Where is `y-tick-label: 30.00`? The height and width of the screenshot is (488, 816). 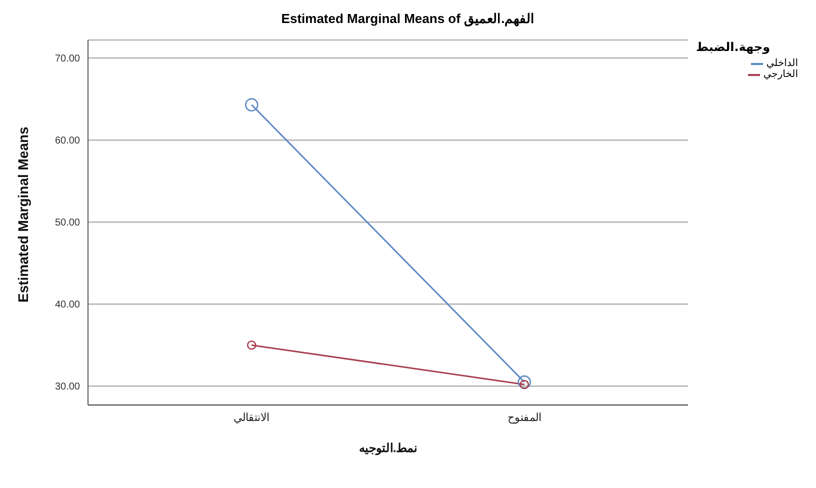 y-tick-label: 30.00 is located at coordinates (67, 387).